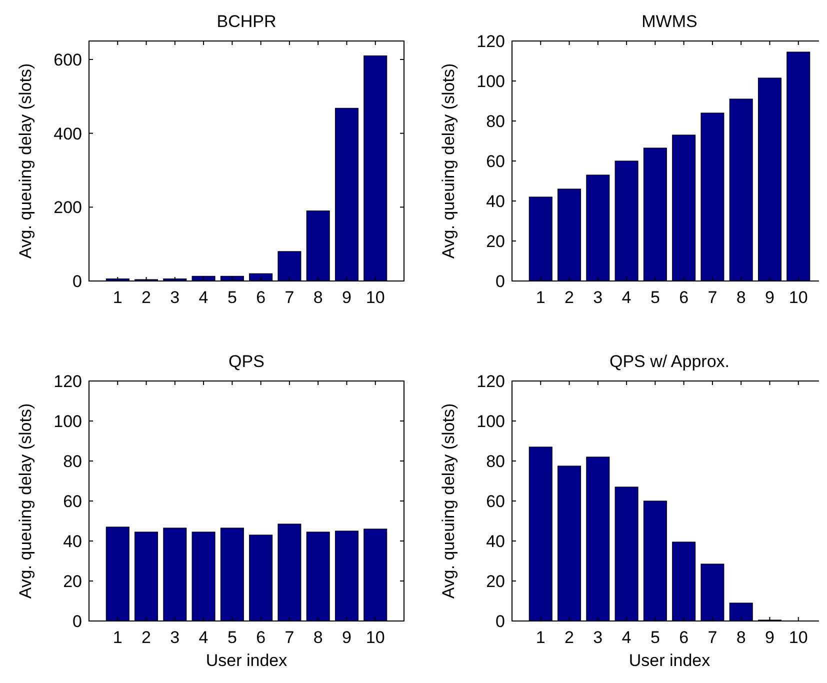  Describe the element at coordinates (246, 21) in the screenshot. I see `chart-title: BCHPR` at that location.